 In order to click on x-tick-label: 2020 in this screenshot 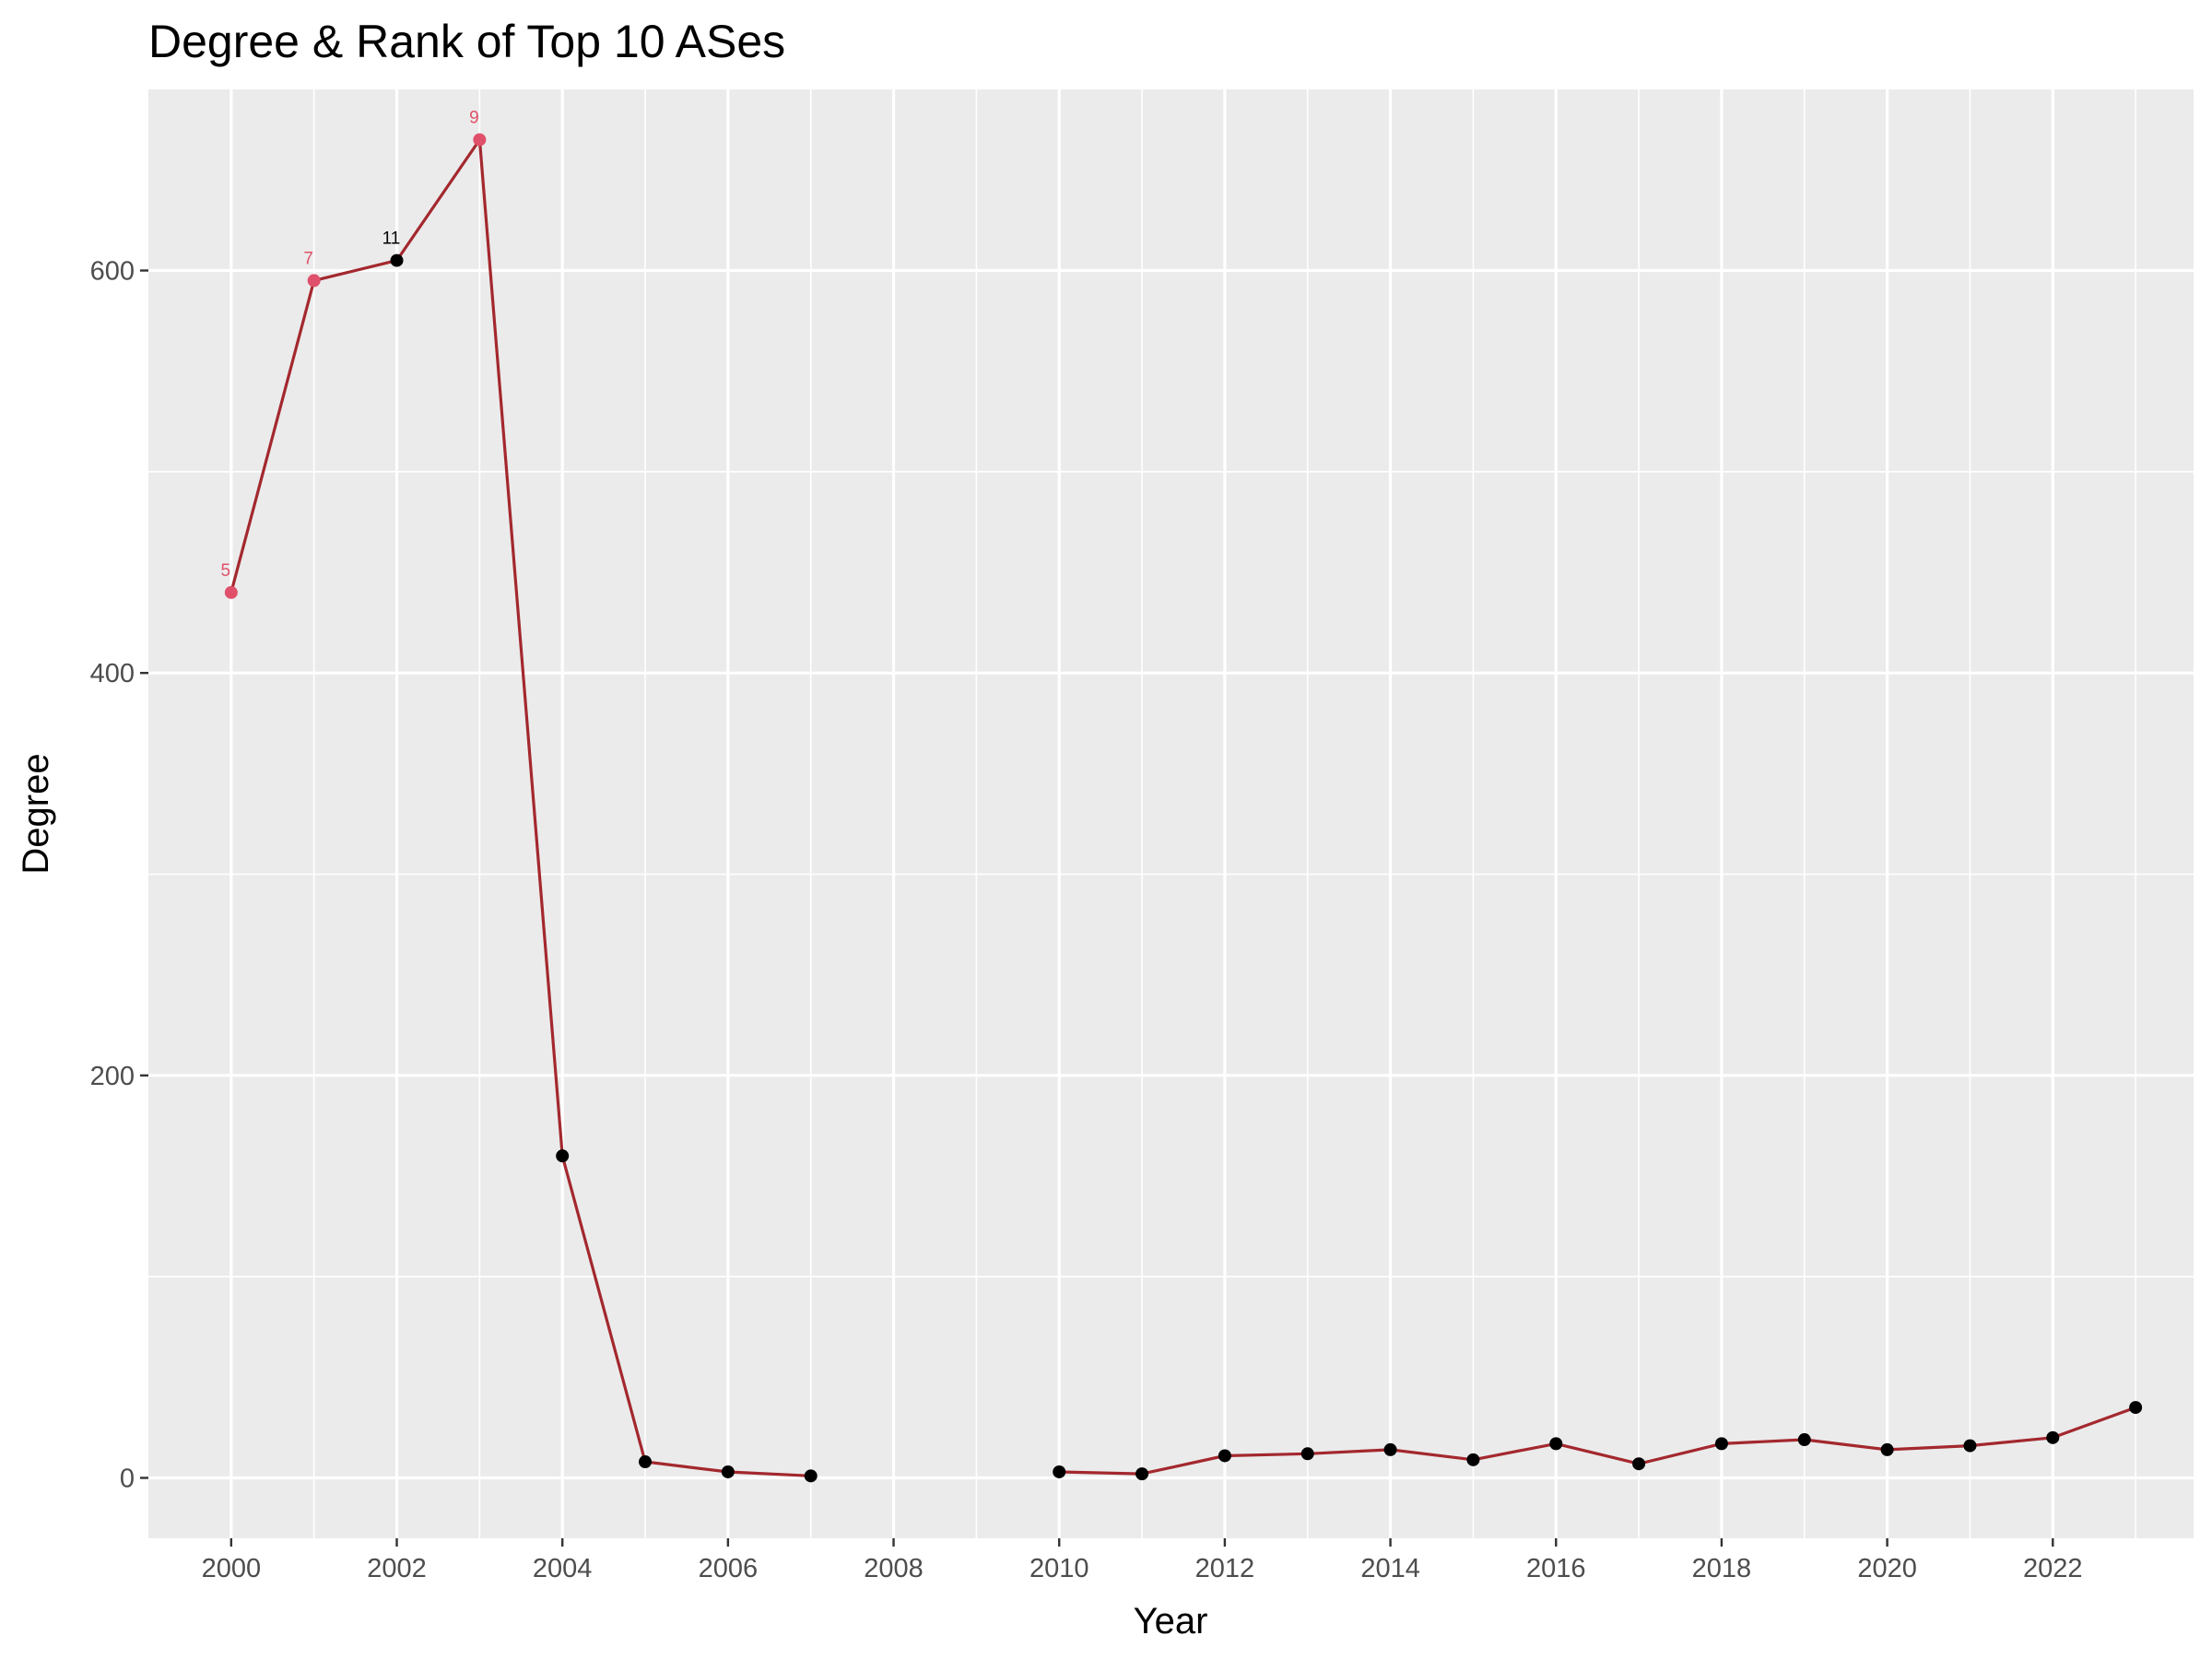, I will do `click(1887, 1568)`.